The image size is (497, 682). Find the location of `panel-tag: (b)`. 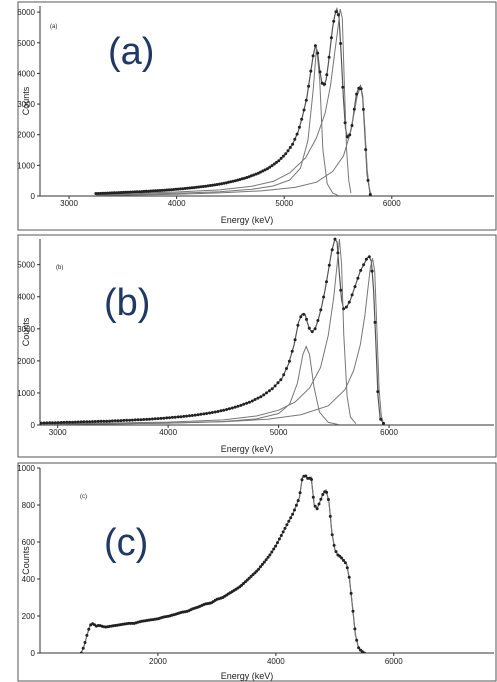

panel-tag: (b) is located at coordinates (59, 268).